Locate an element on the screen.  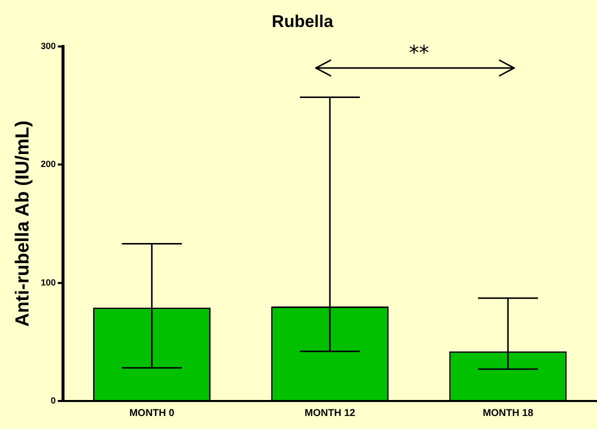
y-tick-label: 300 is located at coordinates (48, 45).